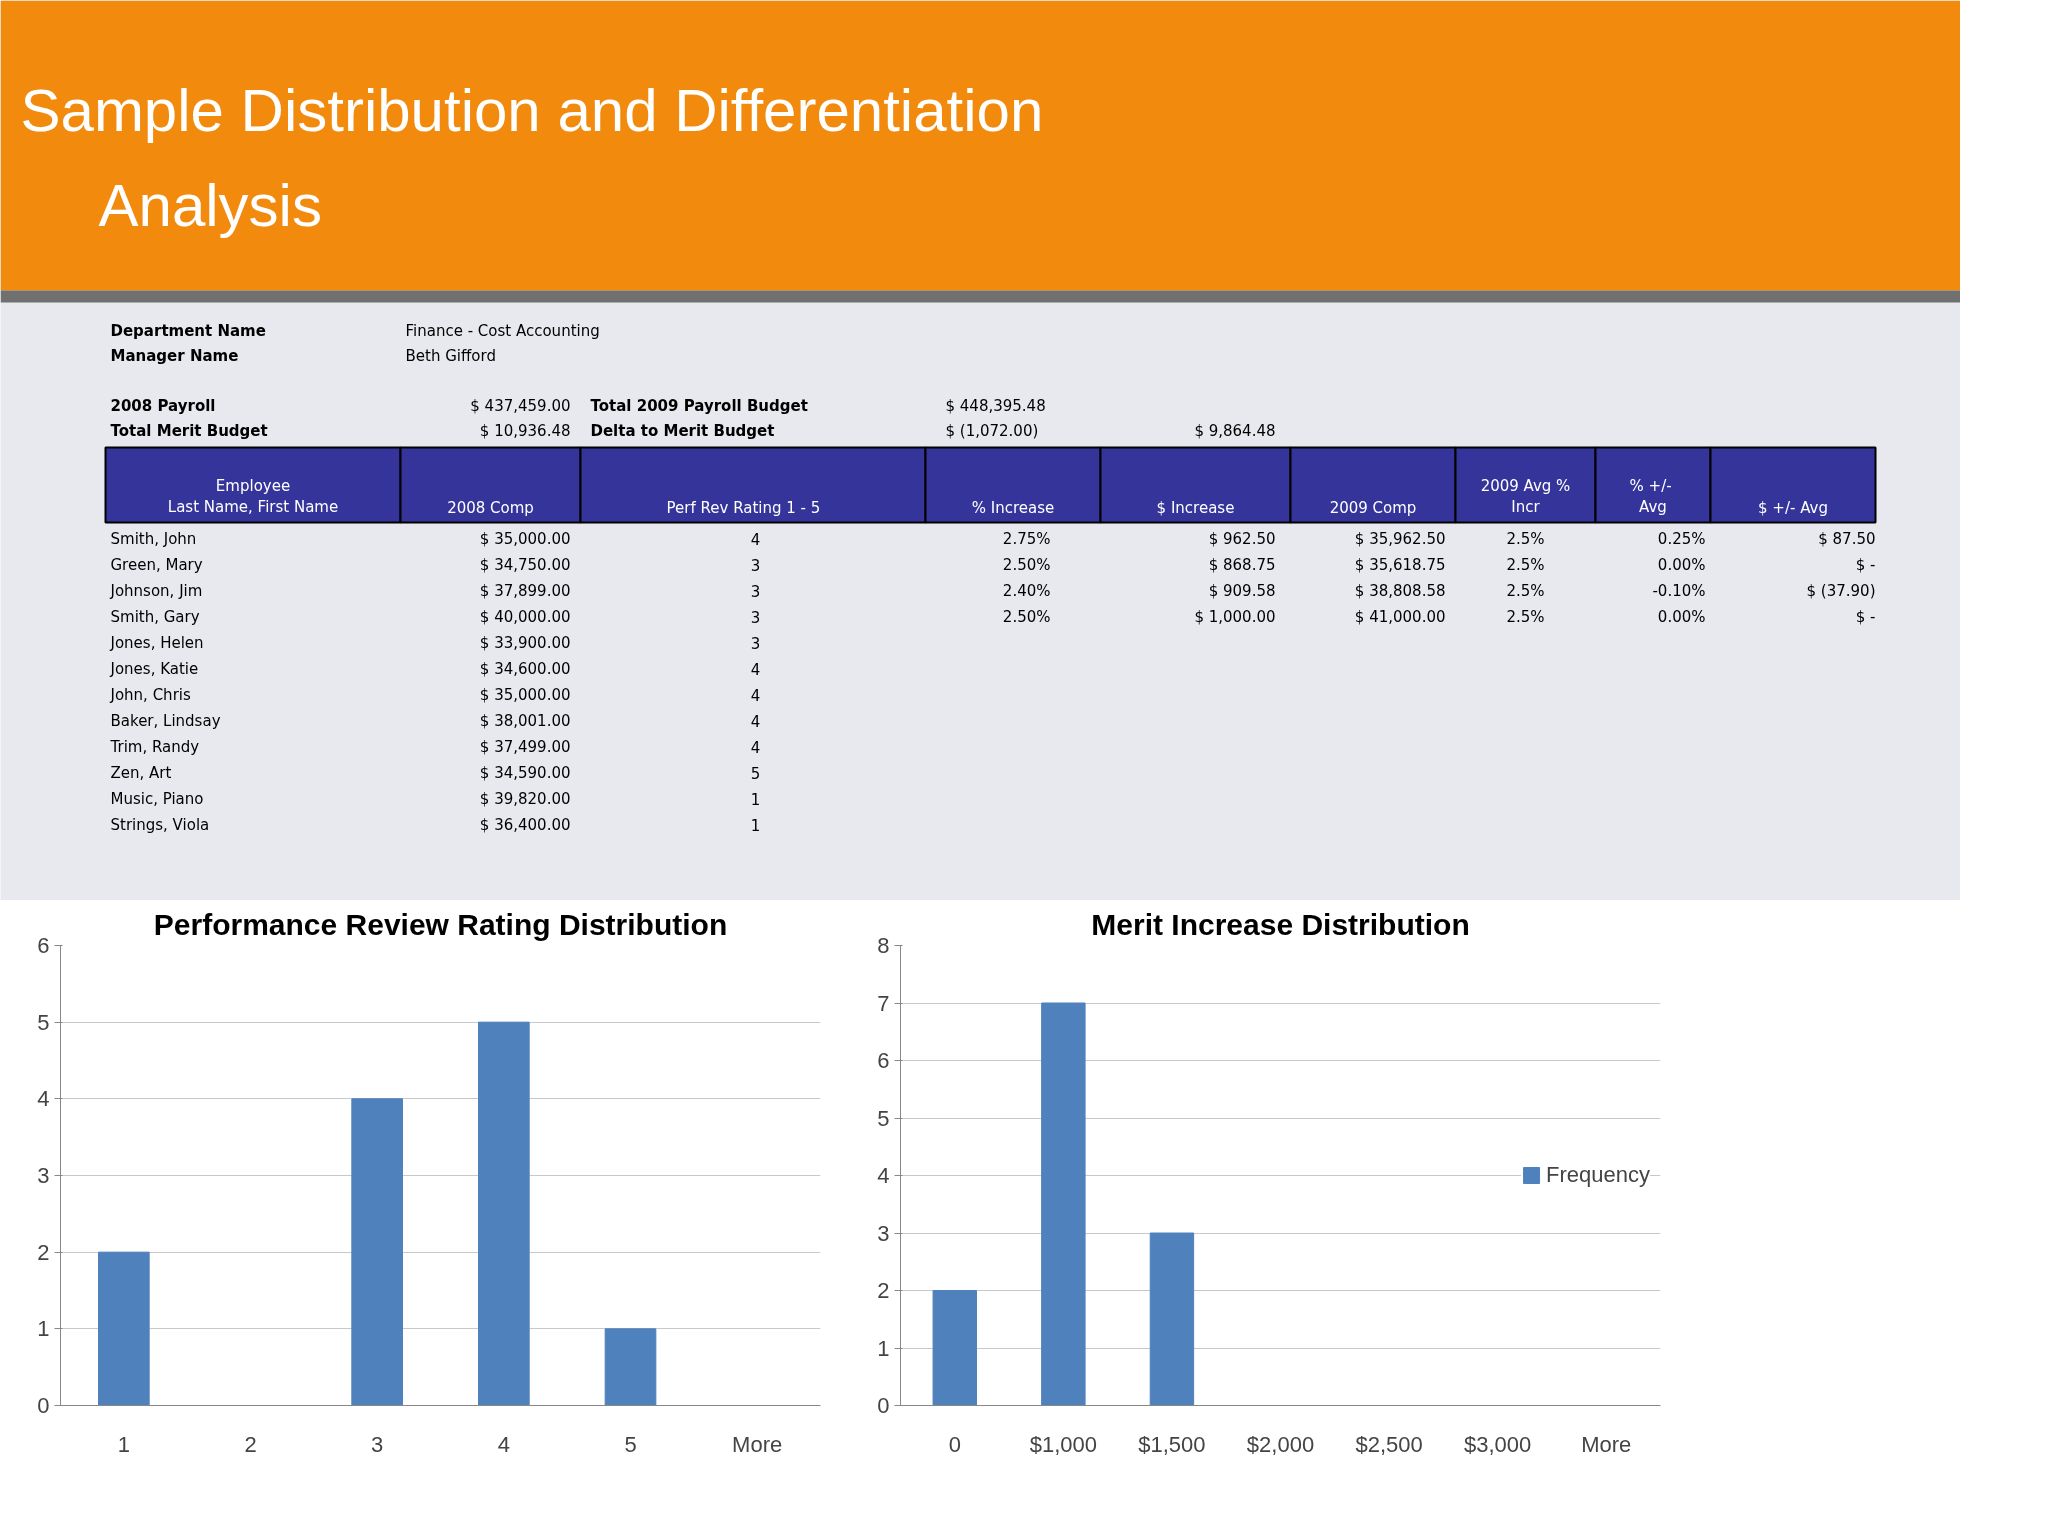 Image resolution: width=2048 pixels, height=1536 pixels. I want to click on x-tick-label: $1,500, so click(1172, 1444).